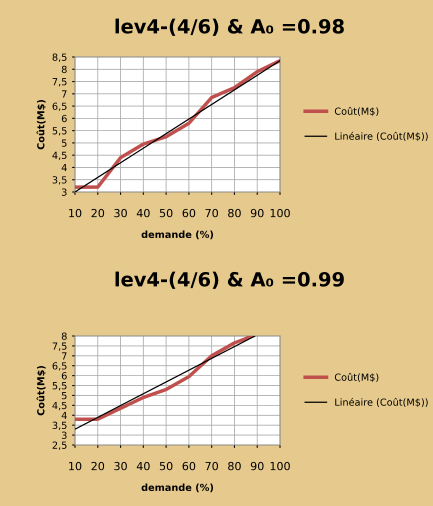  I want to click on y-tick-label: 8,5, so click(59, 57).